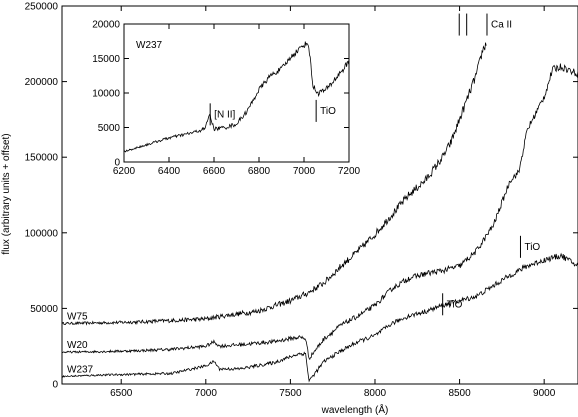 The width and height of the screenshot is (578, 417). I want to click on y-tick-label: 10000, so click(106, 94).